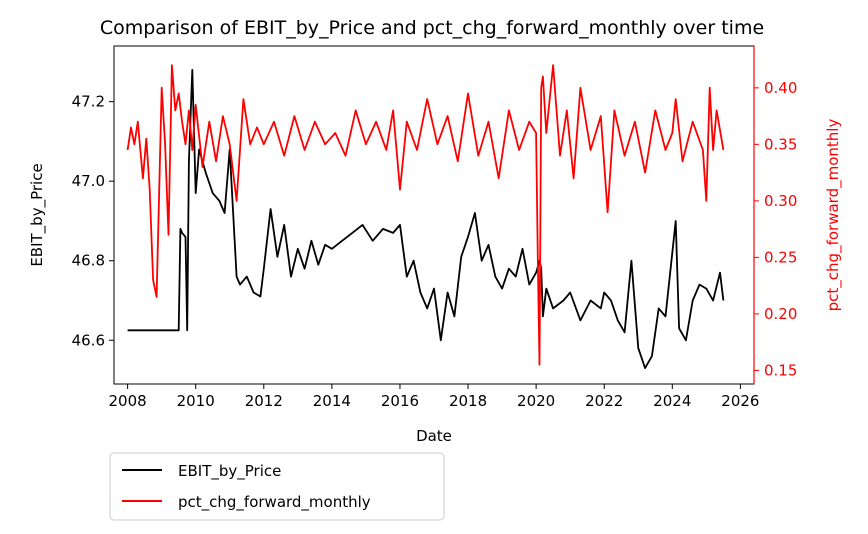 The width and height of the screenshot is (868, 534). What do you see at coordinates (196, 401) in the screenshot?
I see `x-tick-label: 2010` at bounding box center [196, 401].